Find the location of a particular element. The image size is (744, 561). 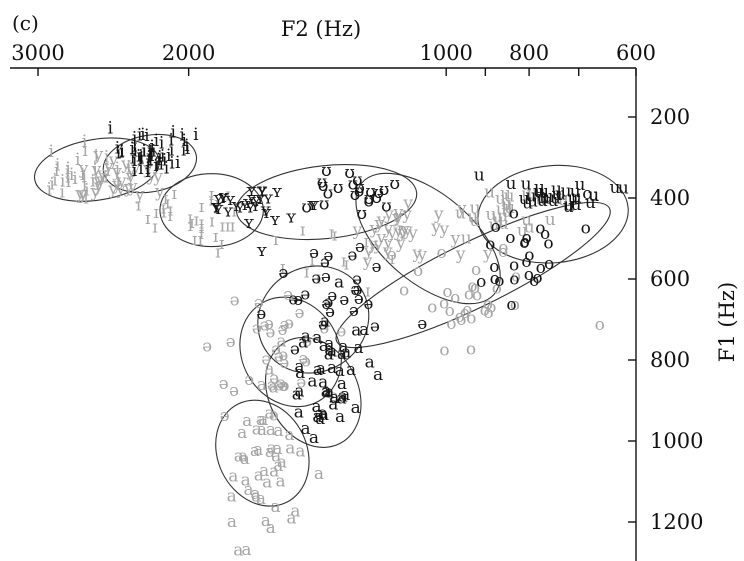

vowel-token: ʊ is located at coordinates (357, 180).